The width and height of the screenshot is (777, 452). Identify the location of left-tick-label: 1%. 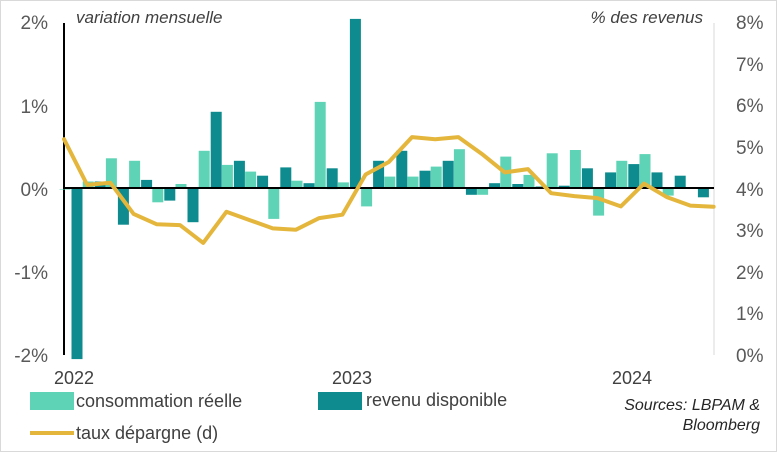
(35, 107).